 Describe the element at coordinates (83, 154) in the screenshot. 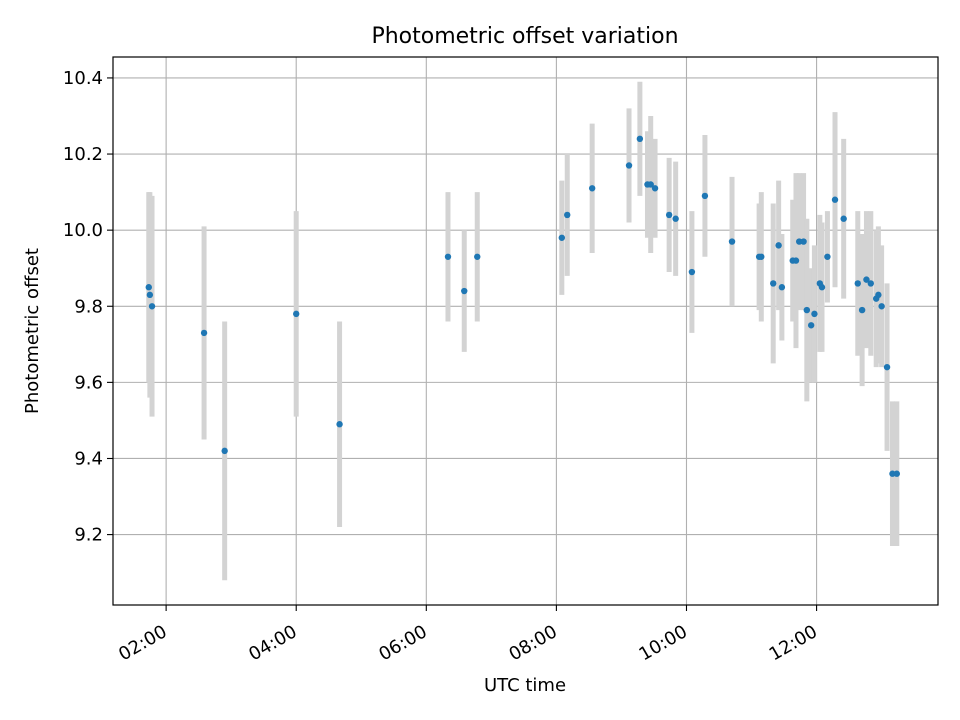

I see `y-tick-label: 10.2` at that location.